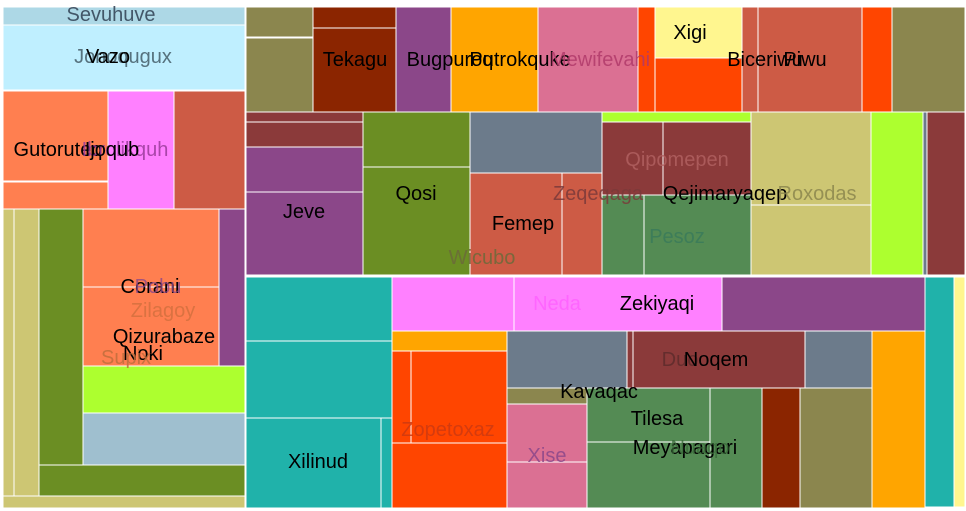 The width and height of the screenshot is (966, 511). I want to click on tile-label-bugpuroq: Bugpuroq, so click(450, 60).